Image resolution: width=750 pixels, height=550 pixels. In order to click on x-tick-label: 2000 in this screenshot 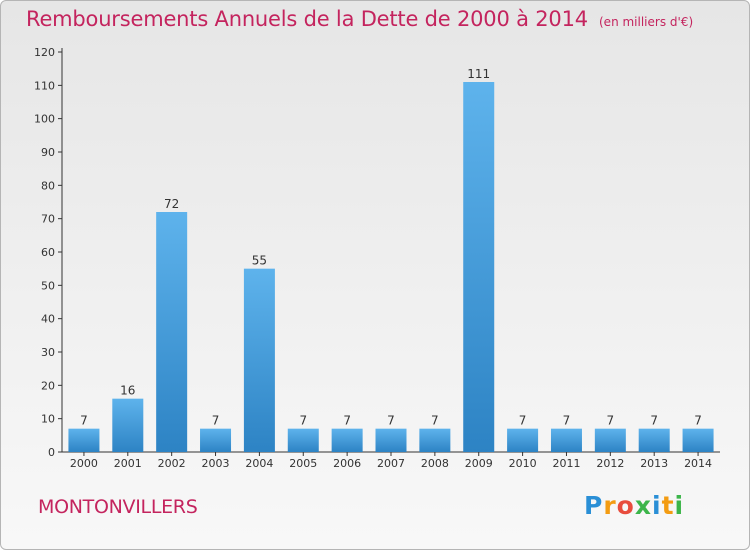, I will do `click(84, 463)`.